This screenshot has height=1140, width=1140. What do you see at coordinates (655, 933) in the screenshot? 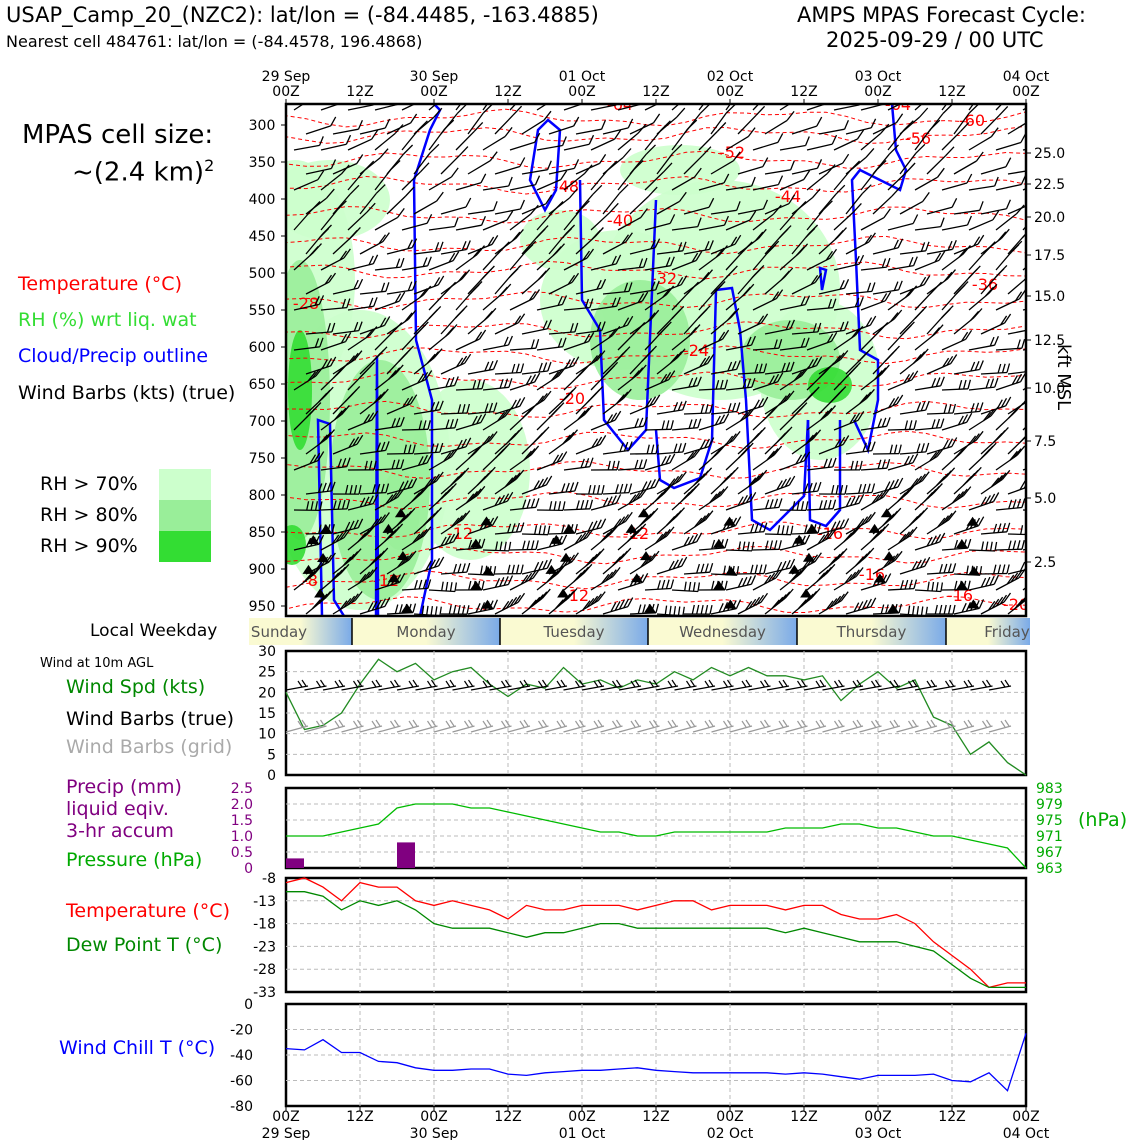
I see `series-line` at bounding box center [655, 933].